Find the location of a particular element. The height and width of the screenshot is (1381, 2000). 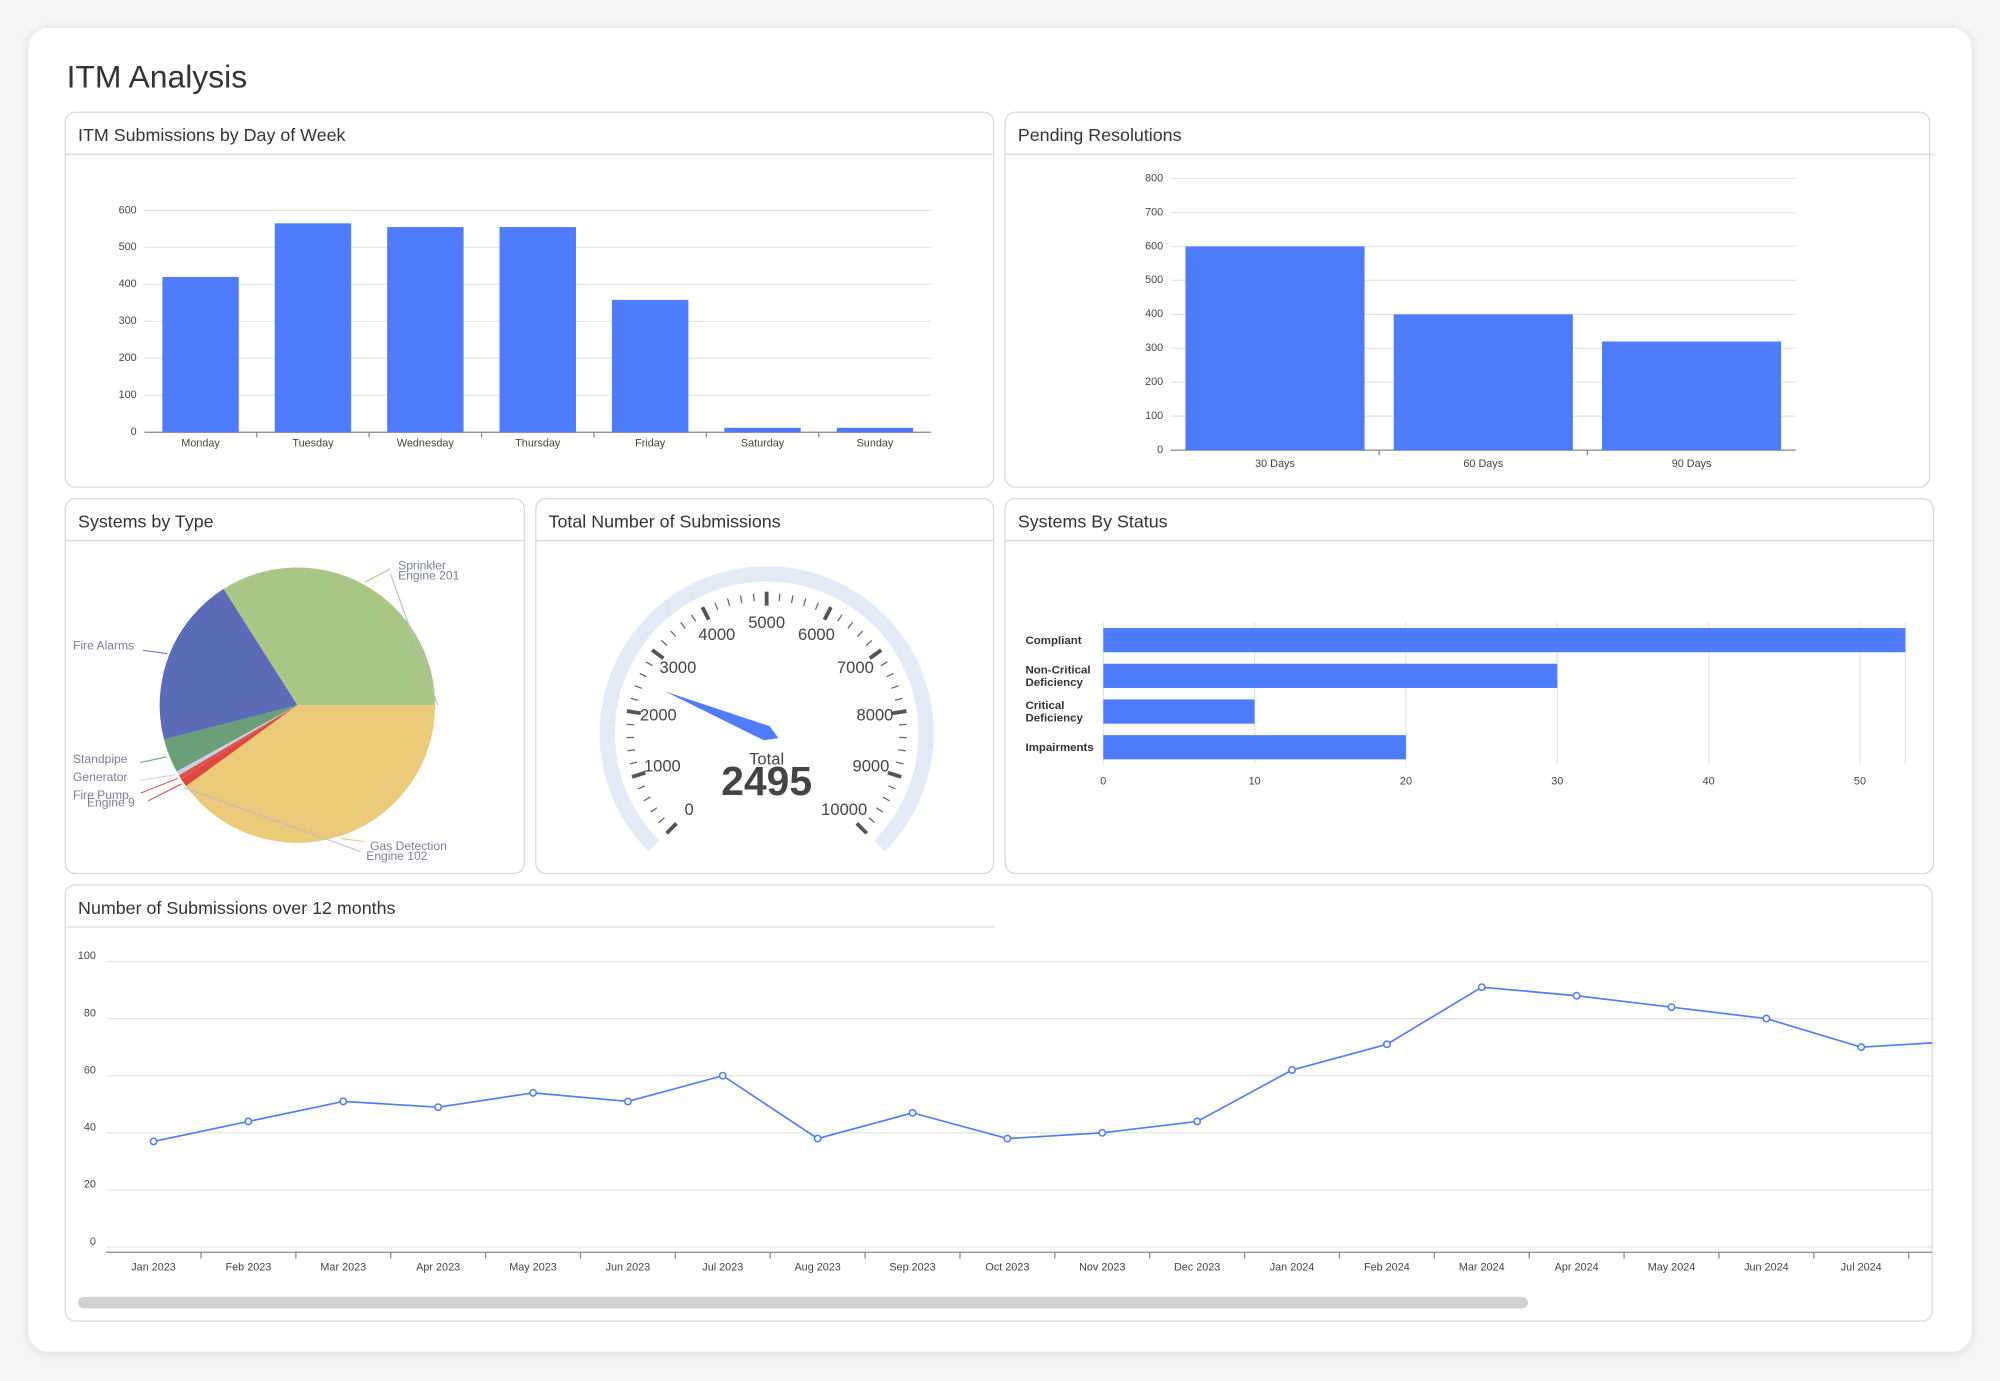

y-tick-label: 800 is located at coordinates (1154, 178).